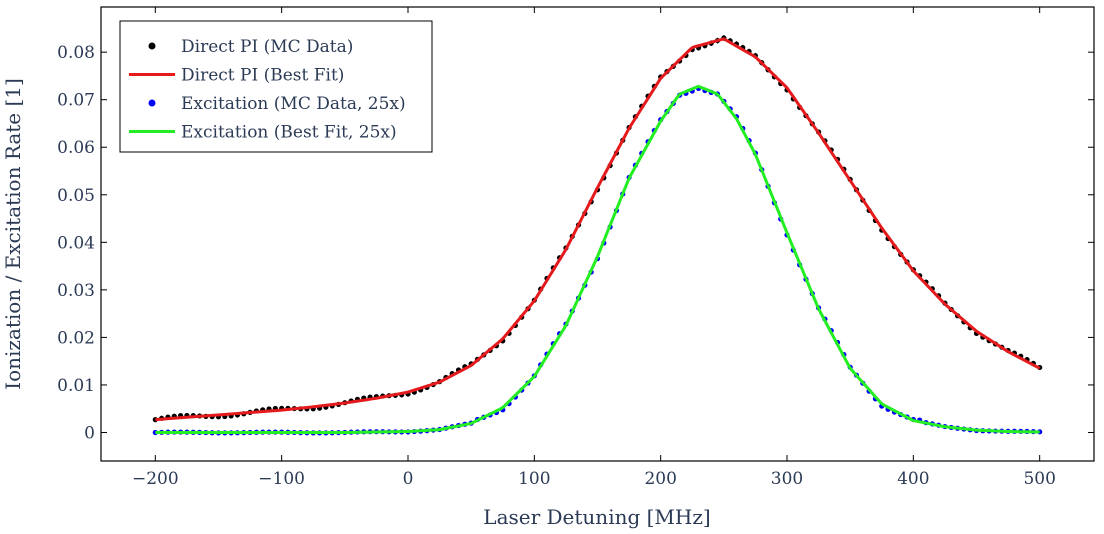 Image resolution: width=1104 pixels, height=534 pixels. What do you see at coordinates (76, 53) in the screenshot?
I see `y-tick-label: 0.08` at bounding box center [76, 53].